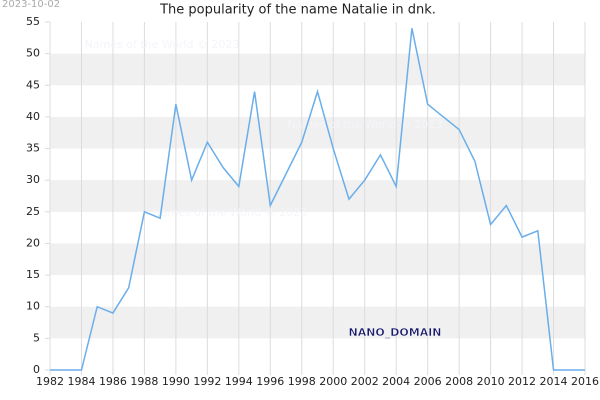  Describe the element at coordinates (113, 381) in the screenshot. I see `x-tick-label: 1986` at that location.